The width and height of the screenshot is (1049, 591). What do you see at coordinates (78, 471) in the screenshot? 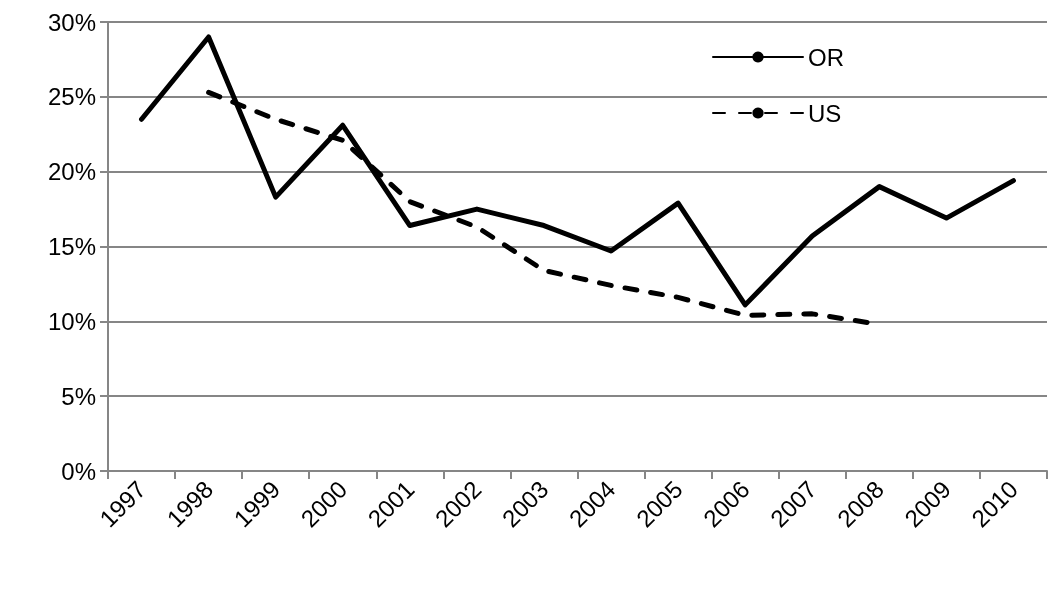
I see `y-tick-label: 0%` at bounding box center [78, 471].